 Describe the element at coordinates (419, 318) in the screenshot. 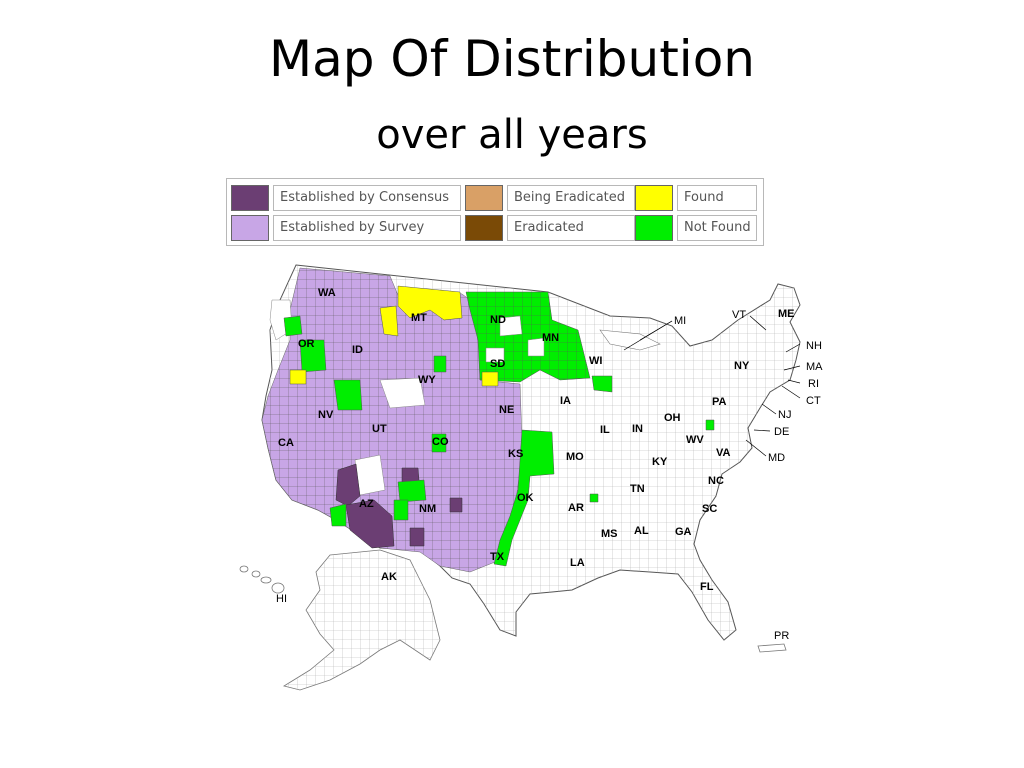

I see `state-label-mt: MT` at that location.